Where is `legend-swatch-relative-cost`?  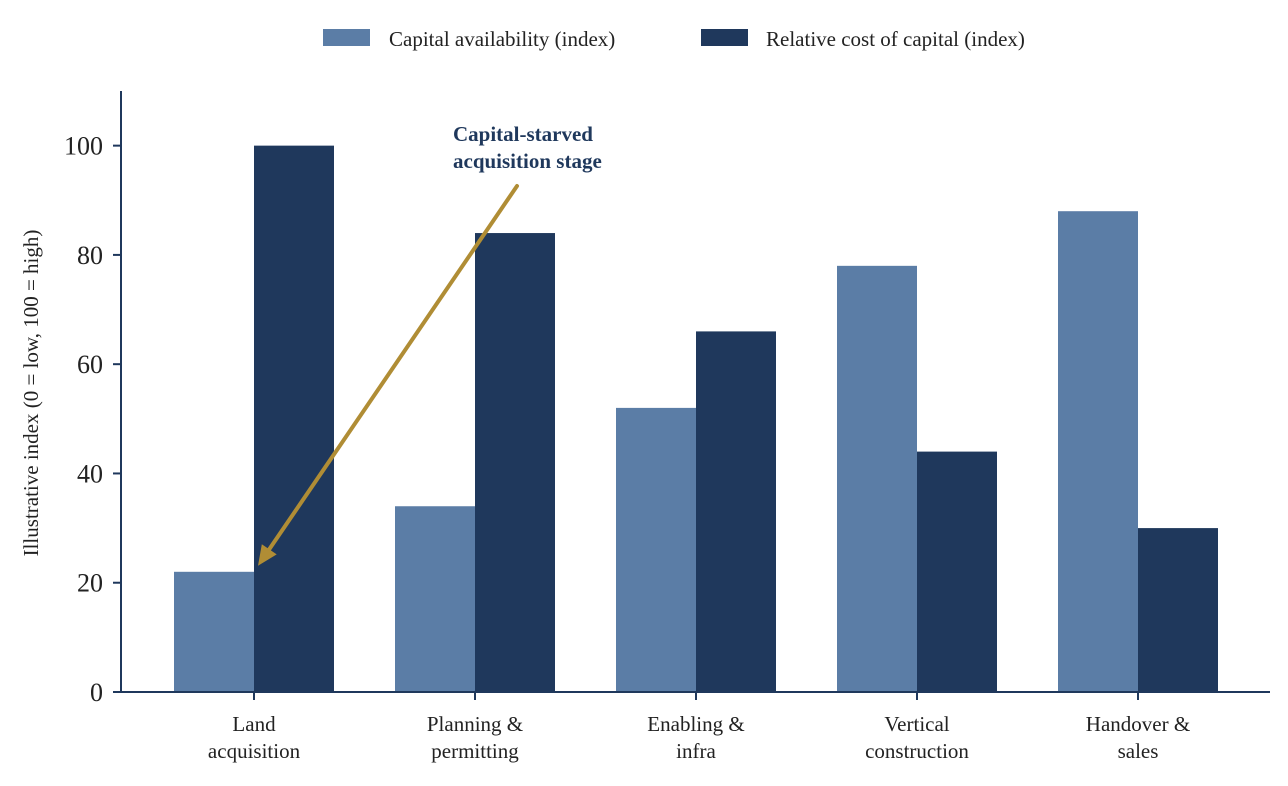
legend-swatch-relative-cost is located at coordinates (724, 37).